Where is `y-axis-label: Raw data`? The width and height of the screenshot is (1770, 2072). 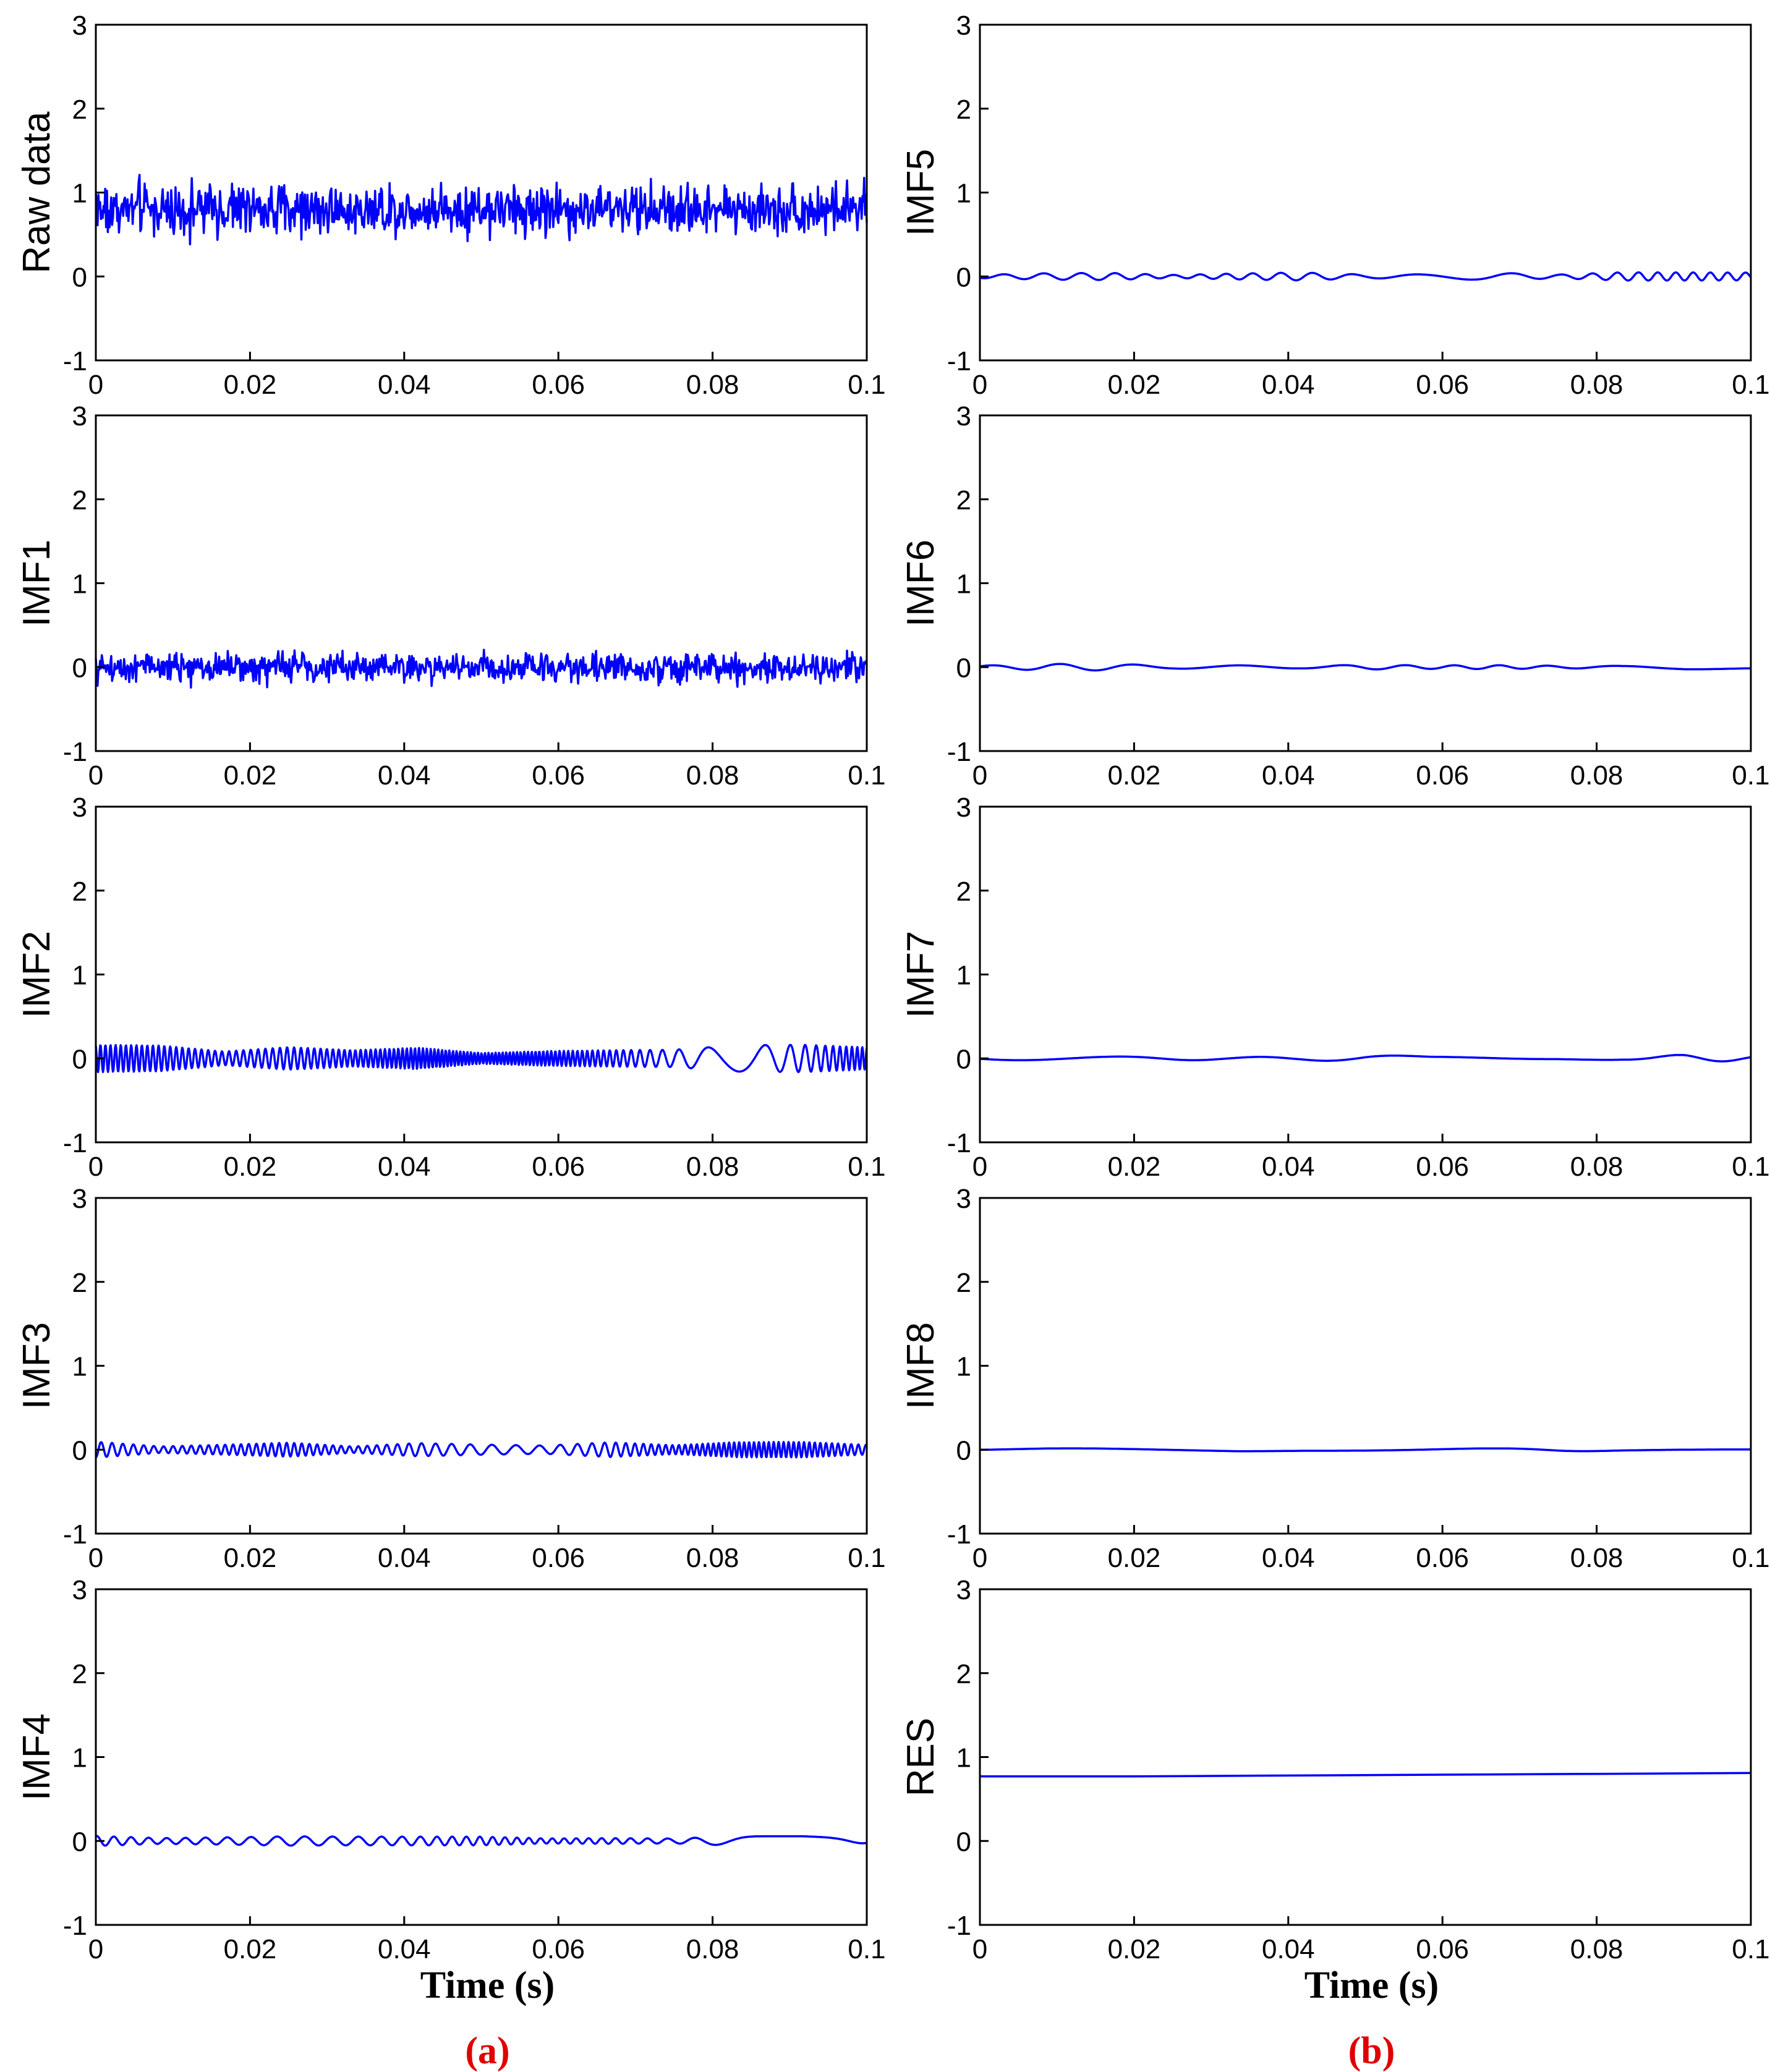
y-axis-label: Raw data is located at coordinates (36, 192).